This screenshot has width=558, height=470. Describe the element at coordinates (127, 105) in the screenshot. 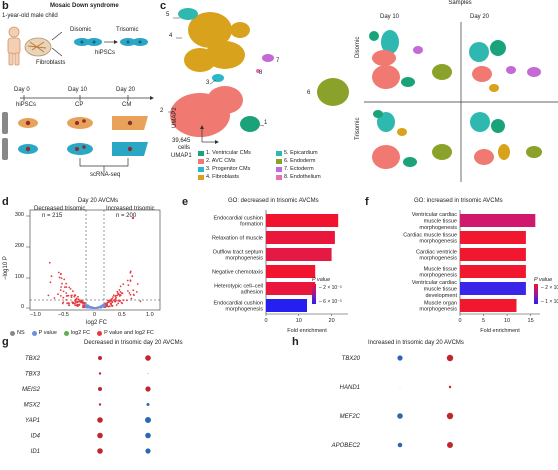

I see `cm-label: CM` at that location.